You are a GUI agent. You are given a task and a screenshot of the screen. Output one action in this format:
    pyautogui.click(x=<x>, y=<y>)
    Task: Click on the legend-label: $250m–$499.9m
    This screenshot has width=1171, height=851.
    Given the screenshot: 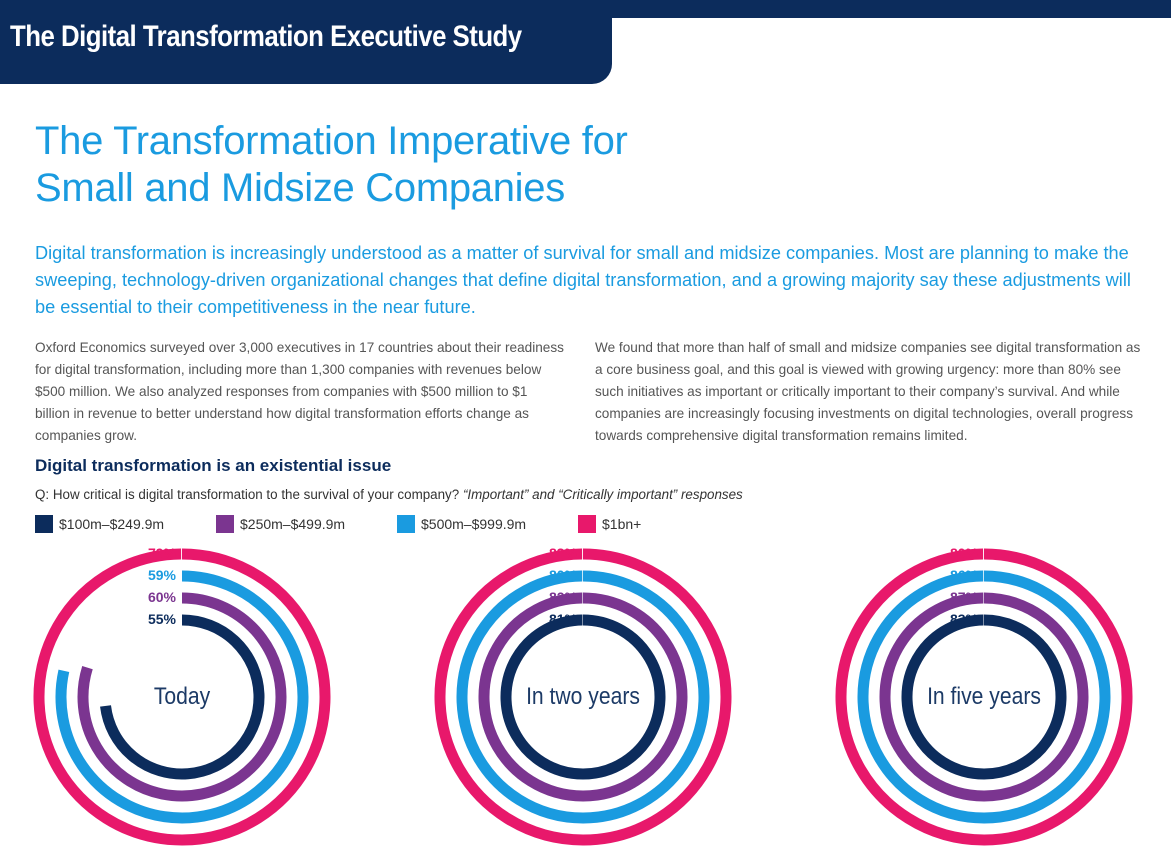 What is the action you would take?
    pyautogui.click(x=293, y=524)
    